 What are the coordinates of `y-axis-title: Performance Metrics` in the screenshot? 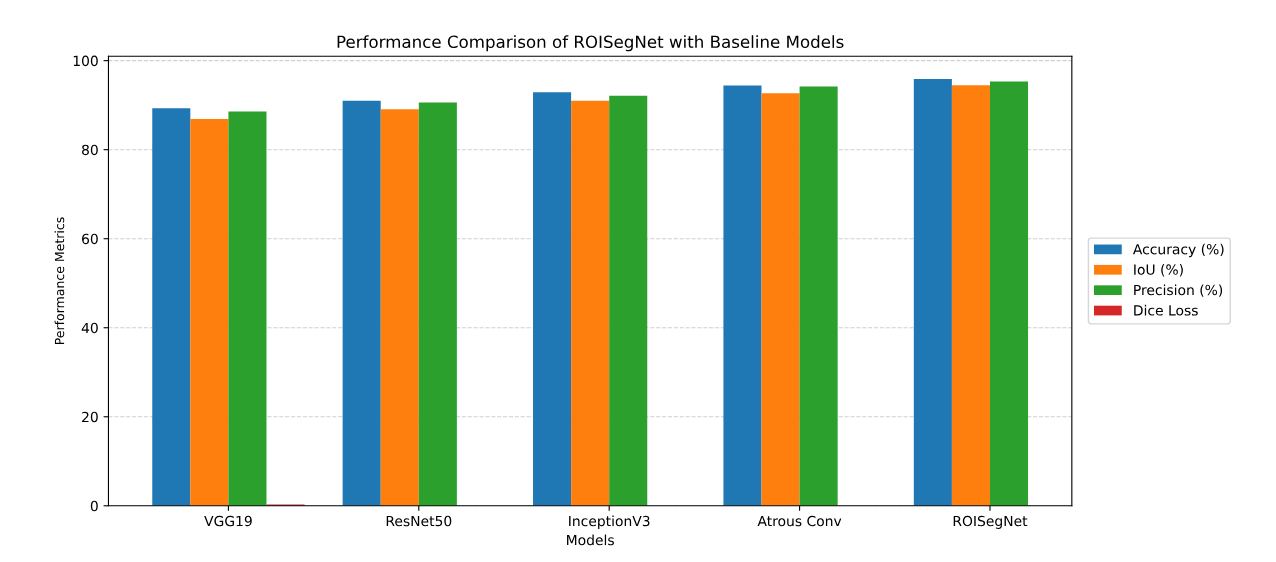 It's located at (59, 281).